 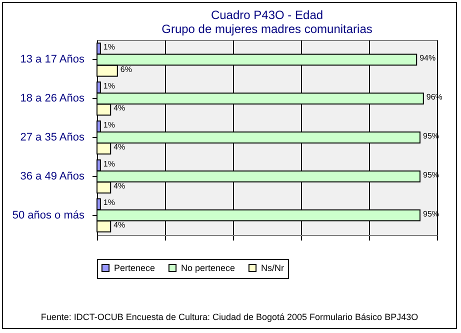 What do you see at coordinates (52, 176) in the screenshot?
I see `y-tick-label: 36 a 49 Años` at bounding box center [52, 176].